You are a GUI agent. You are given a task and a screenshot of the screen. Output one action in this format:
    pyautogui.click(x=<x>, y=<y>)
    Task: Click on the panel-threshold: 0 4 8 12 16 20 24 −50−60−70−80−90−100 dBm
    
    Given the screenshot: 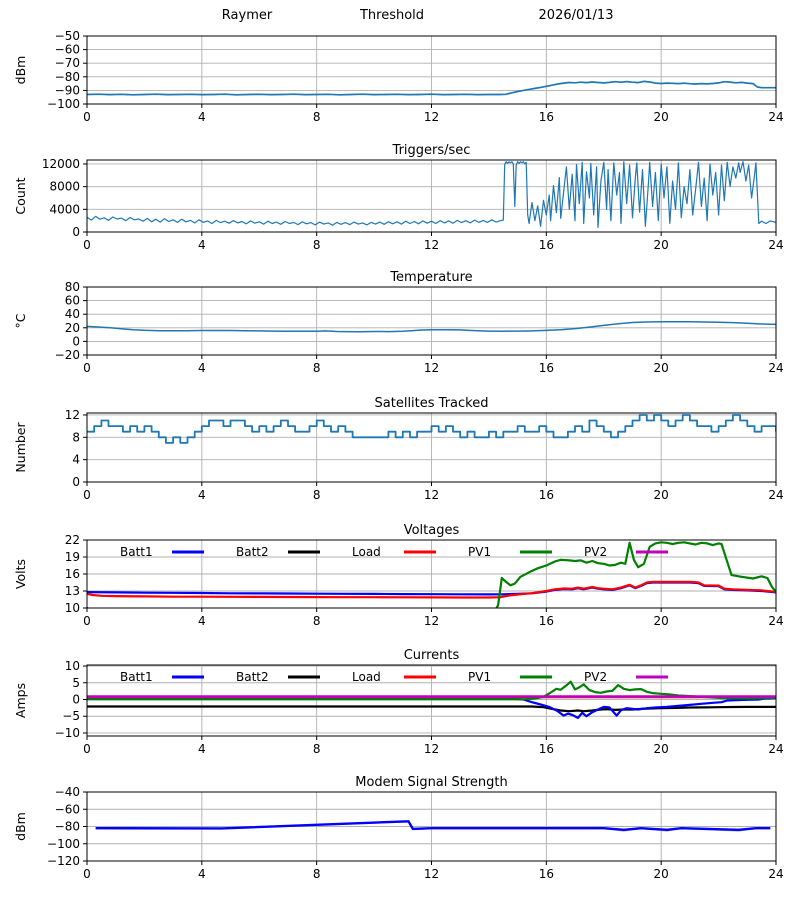 What is the action you would take?
    pyautogui.click(x=398, y=76)
    